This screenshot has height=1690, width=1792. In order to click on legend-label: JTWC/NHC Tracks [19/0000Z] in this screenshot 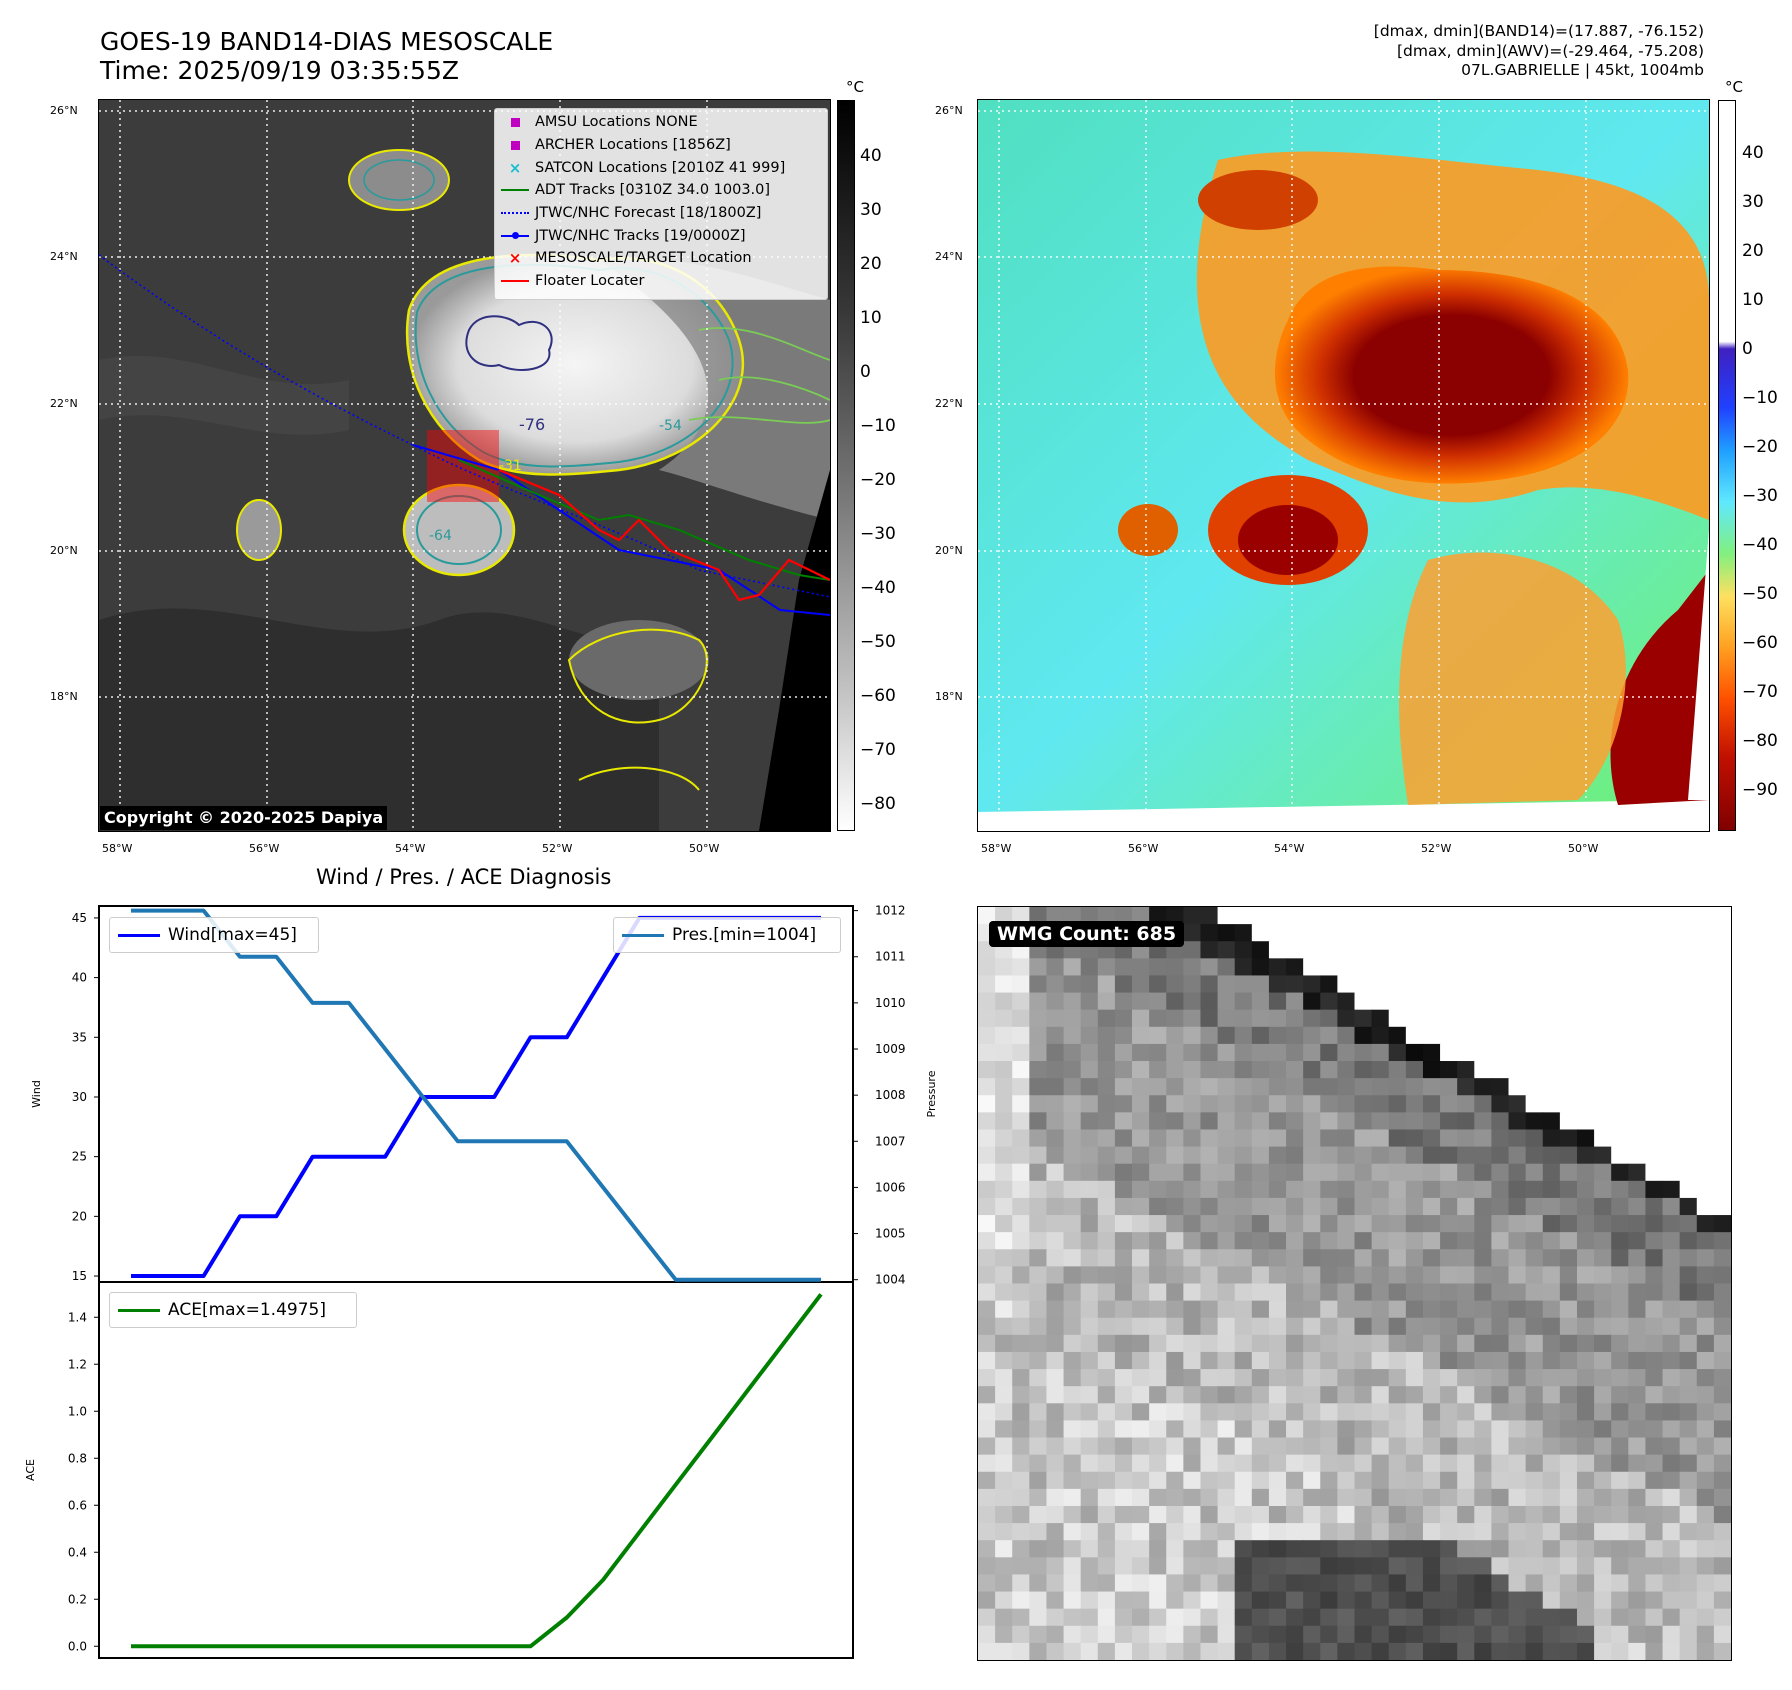, I will do `click(640, 235)`.